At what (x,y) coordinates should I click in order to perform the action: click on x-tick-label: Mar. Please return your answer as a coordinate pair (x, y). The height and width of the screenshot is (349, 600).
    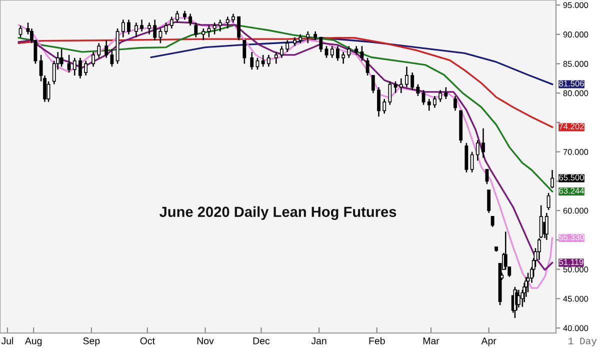
    Looking at the image, I should click on (431, 341).